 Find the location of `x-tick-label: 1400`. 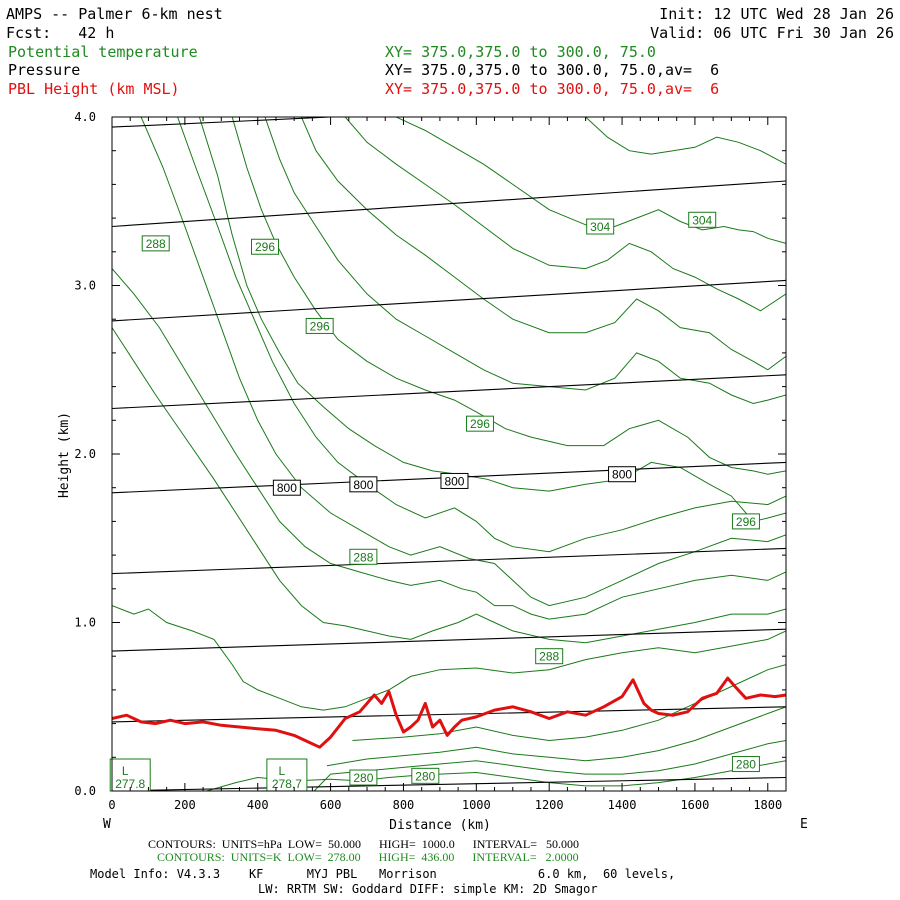

x-tick-label: 1400 is located at coordinates (622, 805).